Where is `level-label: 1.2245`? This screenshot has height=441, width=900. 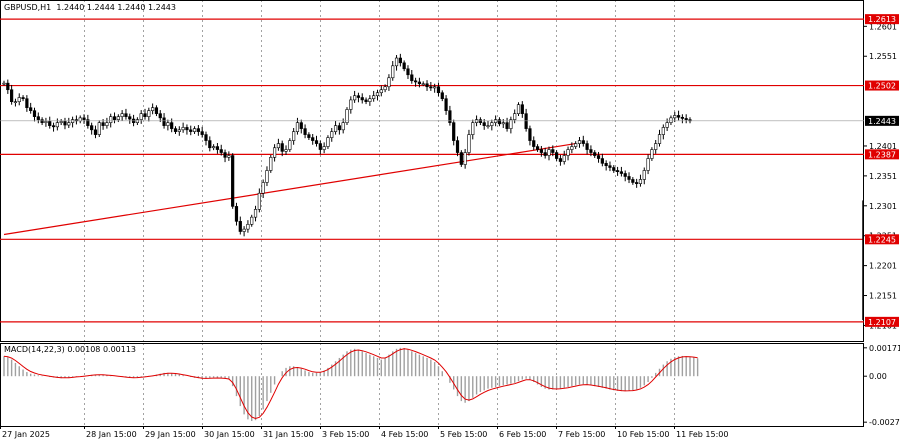
level-label: 1.2245 is located at coordinates (882, 239).